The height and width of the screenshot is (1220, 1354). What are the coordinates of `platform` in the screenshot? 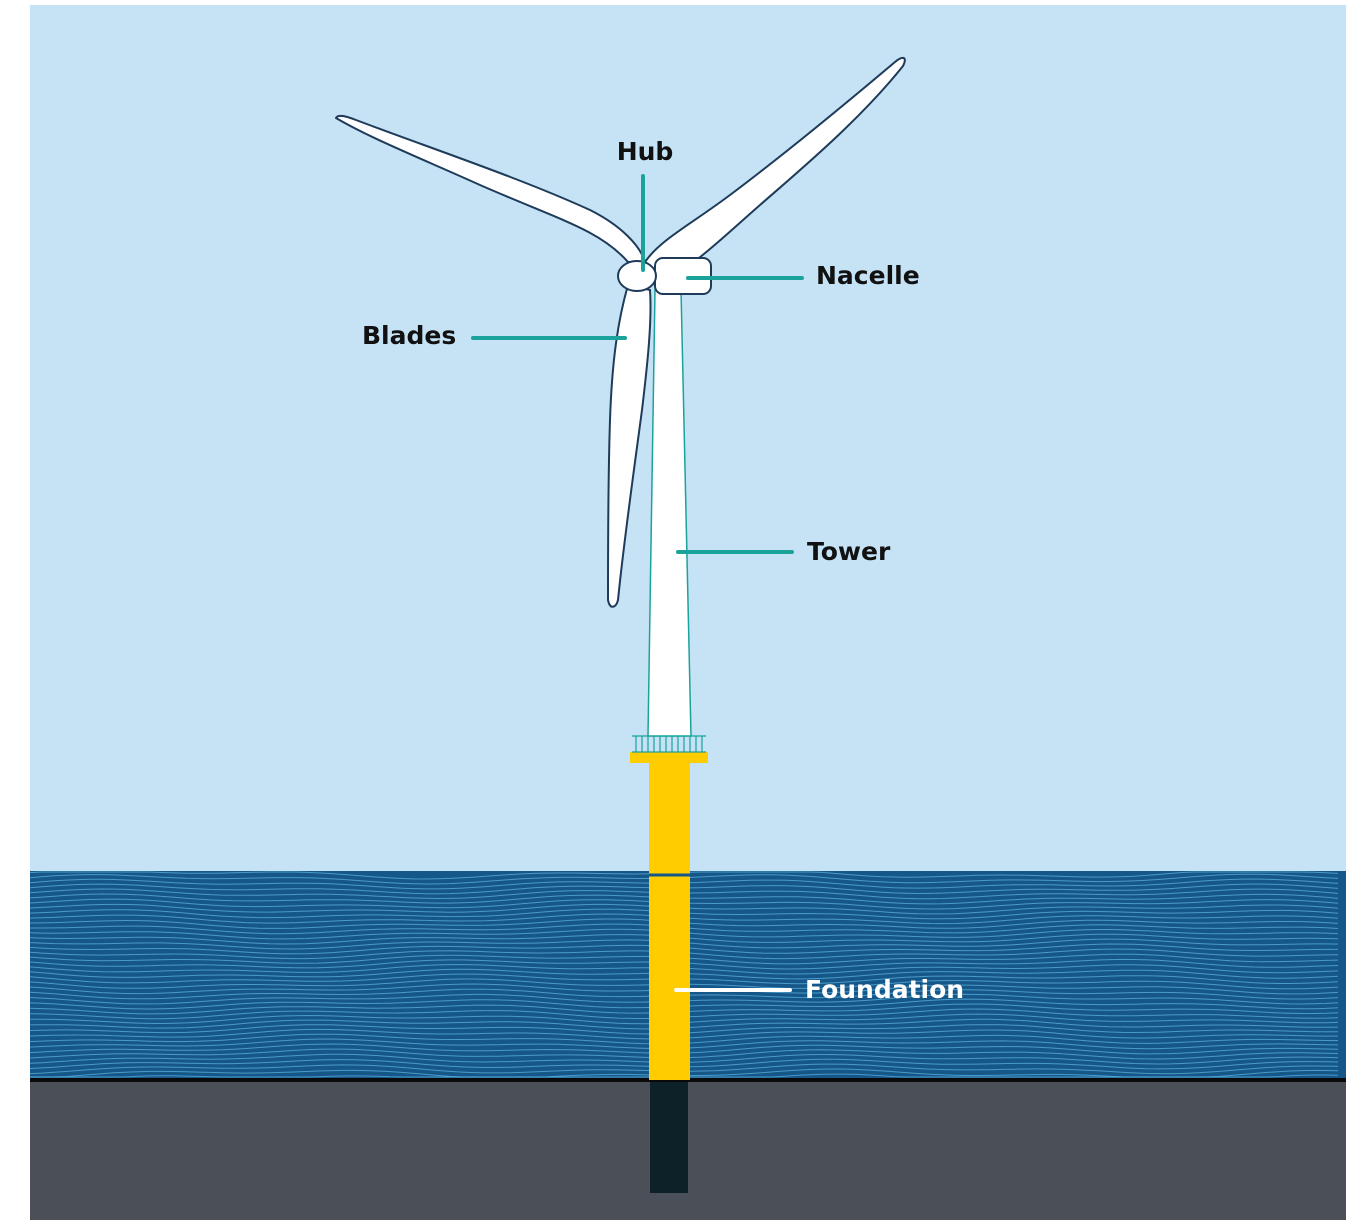 It's located at (669, 757).